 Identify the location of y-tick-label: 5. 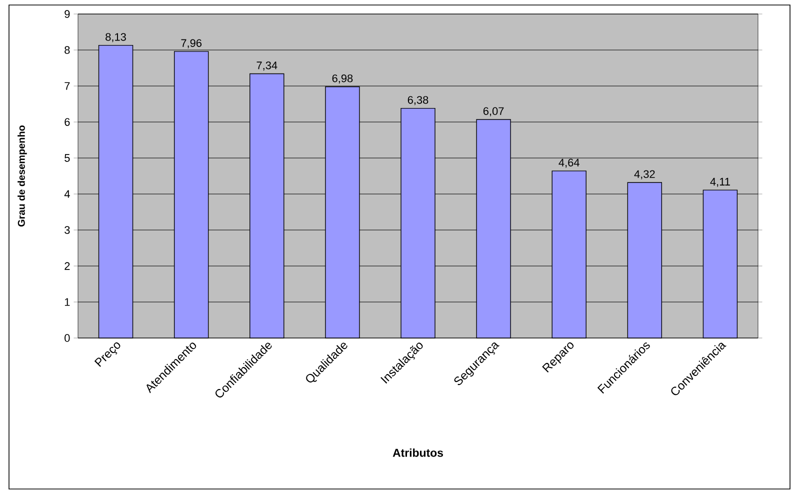
(67, 158).